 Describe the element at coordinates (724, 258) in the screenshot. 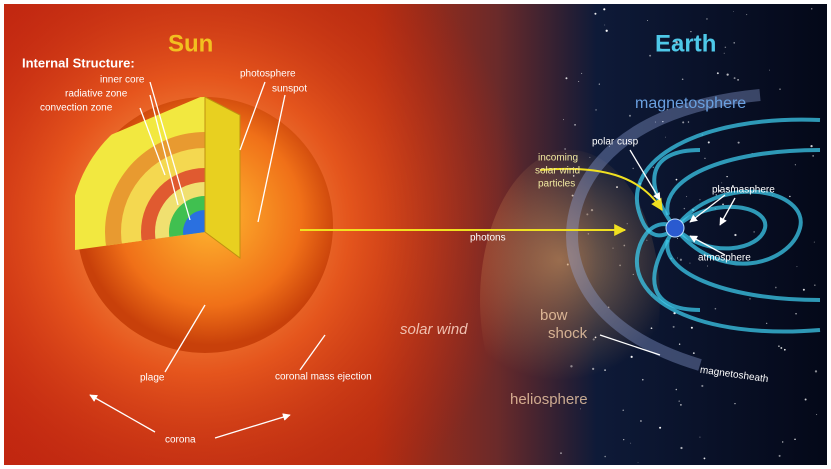

I see `label: atmosphere` at that location.